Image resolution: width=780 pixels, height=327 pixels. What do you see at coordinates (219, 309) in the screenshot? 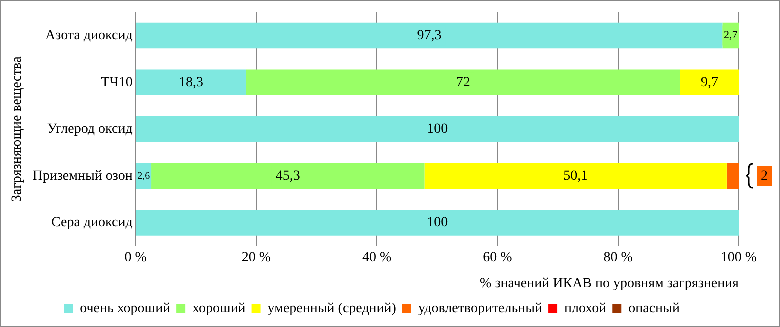
I see `legend-label: хороший` at bounding box center [219, 309].